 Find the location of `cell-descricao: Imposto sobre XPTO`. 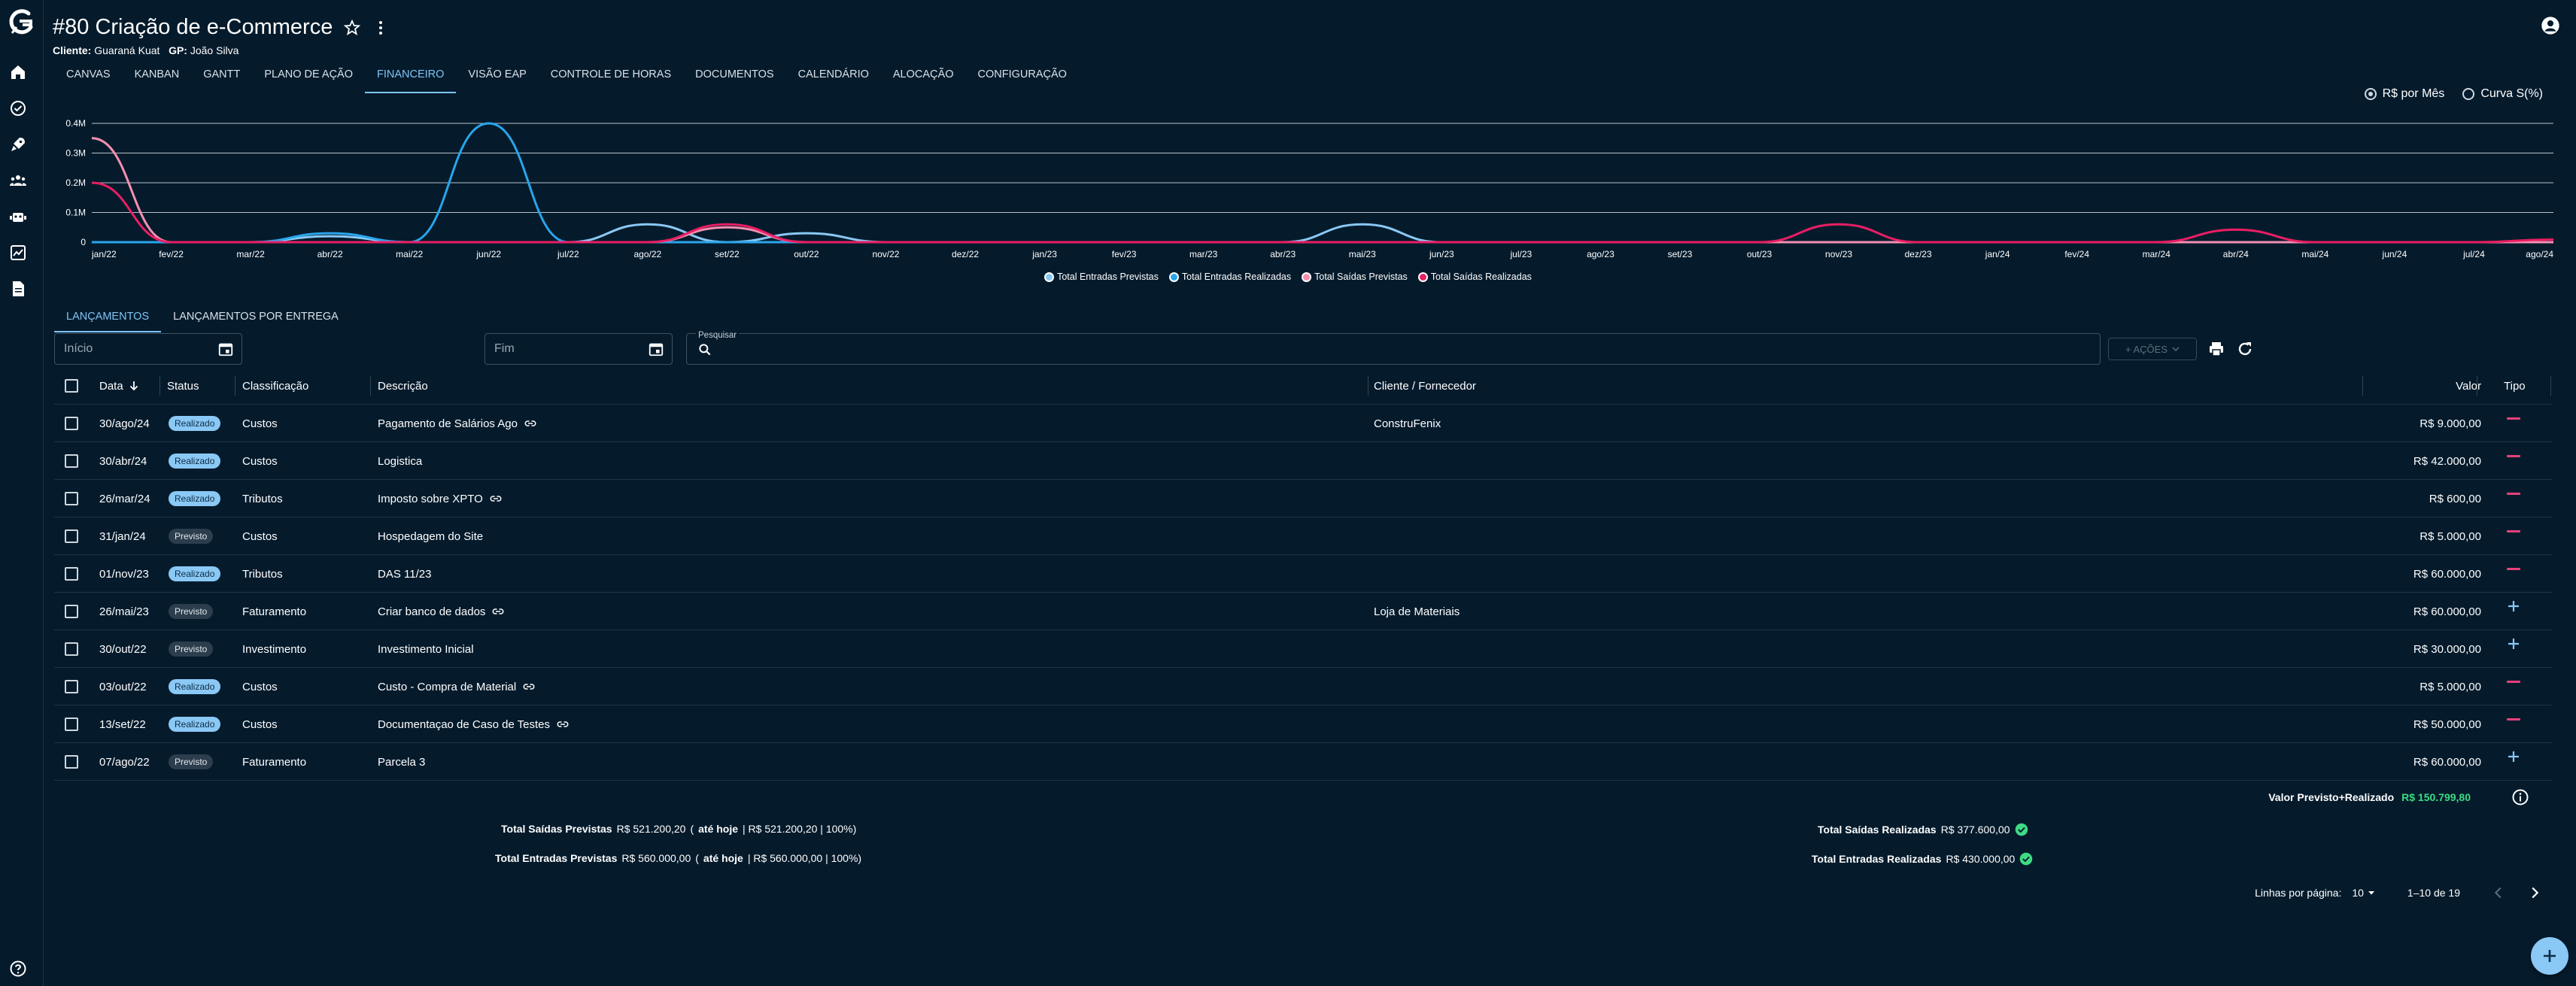

cell-descricao: Imposto sobre XPTO is located at coordinates (441, 498).